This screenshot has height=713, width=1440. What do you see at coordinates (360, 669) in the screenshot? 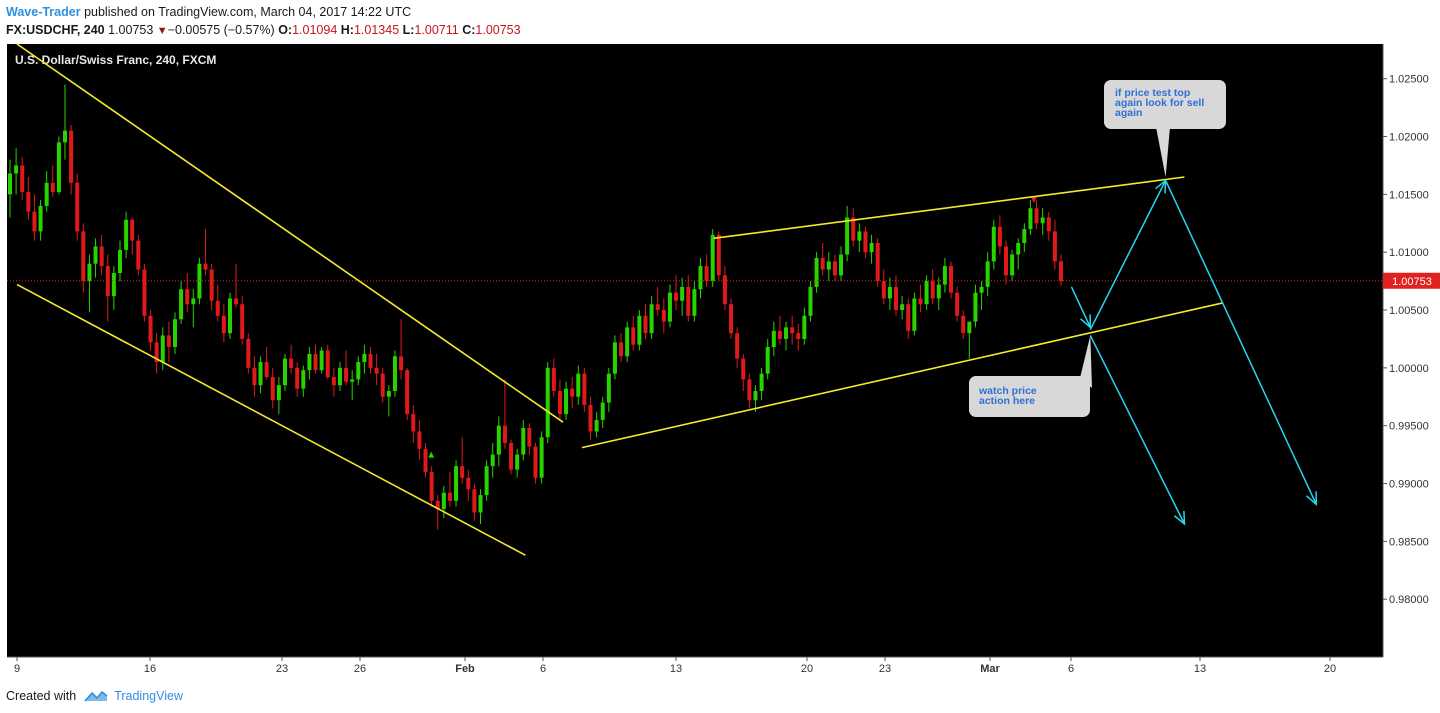
I see `x-tick-label: 26` at bounding box center [360, 669].